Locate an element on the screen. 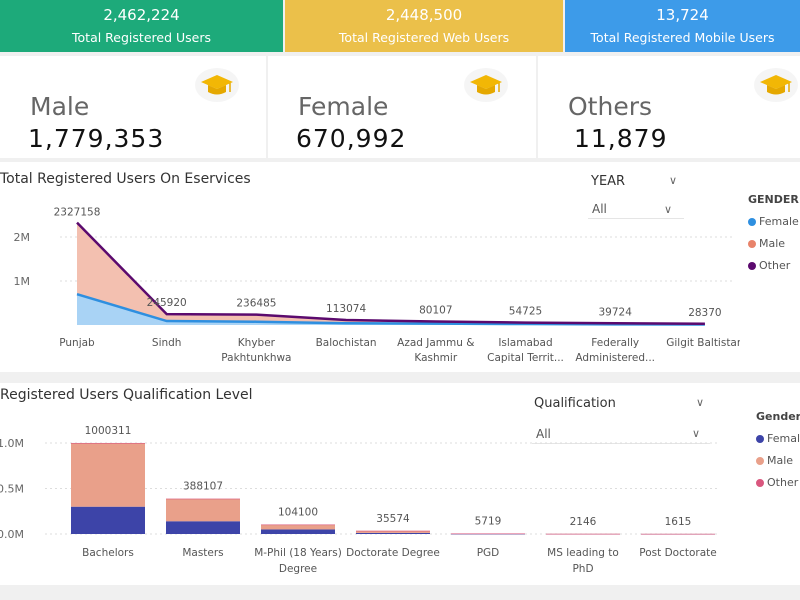 This screenshot has height=600, width=800. kpi-value: 2,448,500 is located at coordinates (424, 15).